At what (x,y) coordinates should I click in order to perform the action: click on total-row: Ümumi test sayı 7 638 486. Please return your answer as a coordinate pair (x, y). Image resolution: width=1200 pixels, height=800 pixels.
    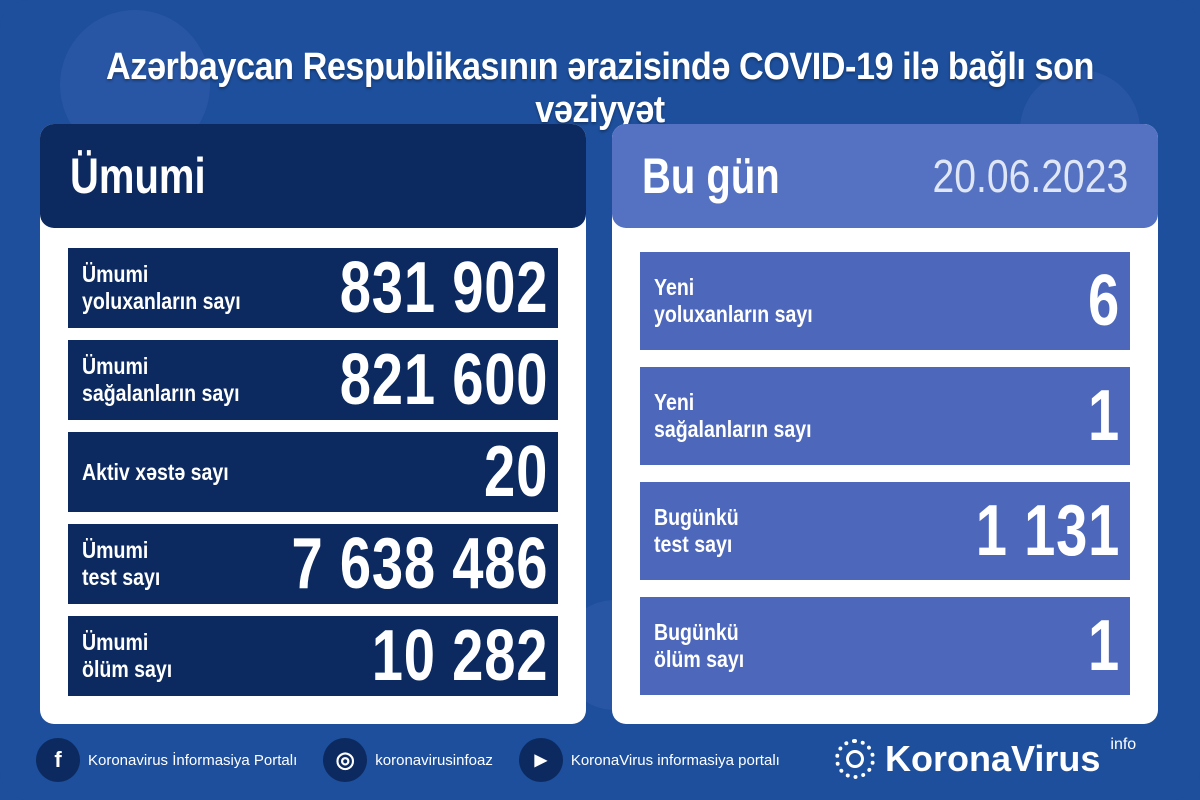
    Looking at the image, I should click on (313, 564).